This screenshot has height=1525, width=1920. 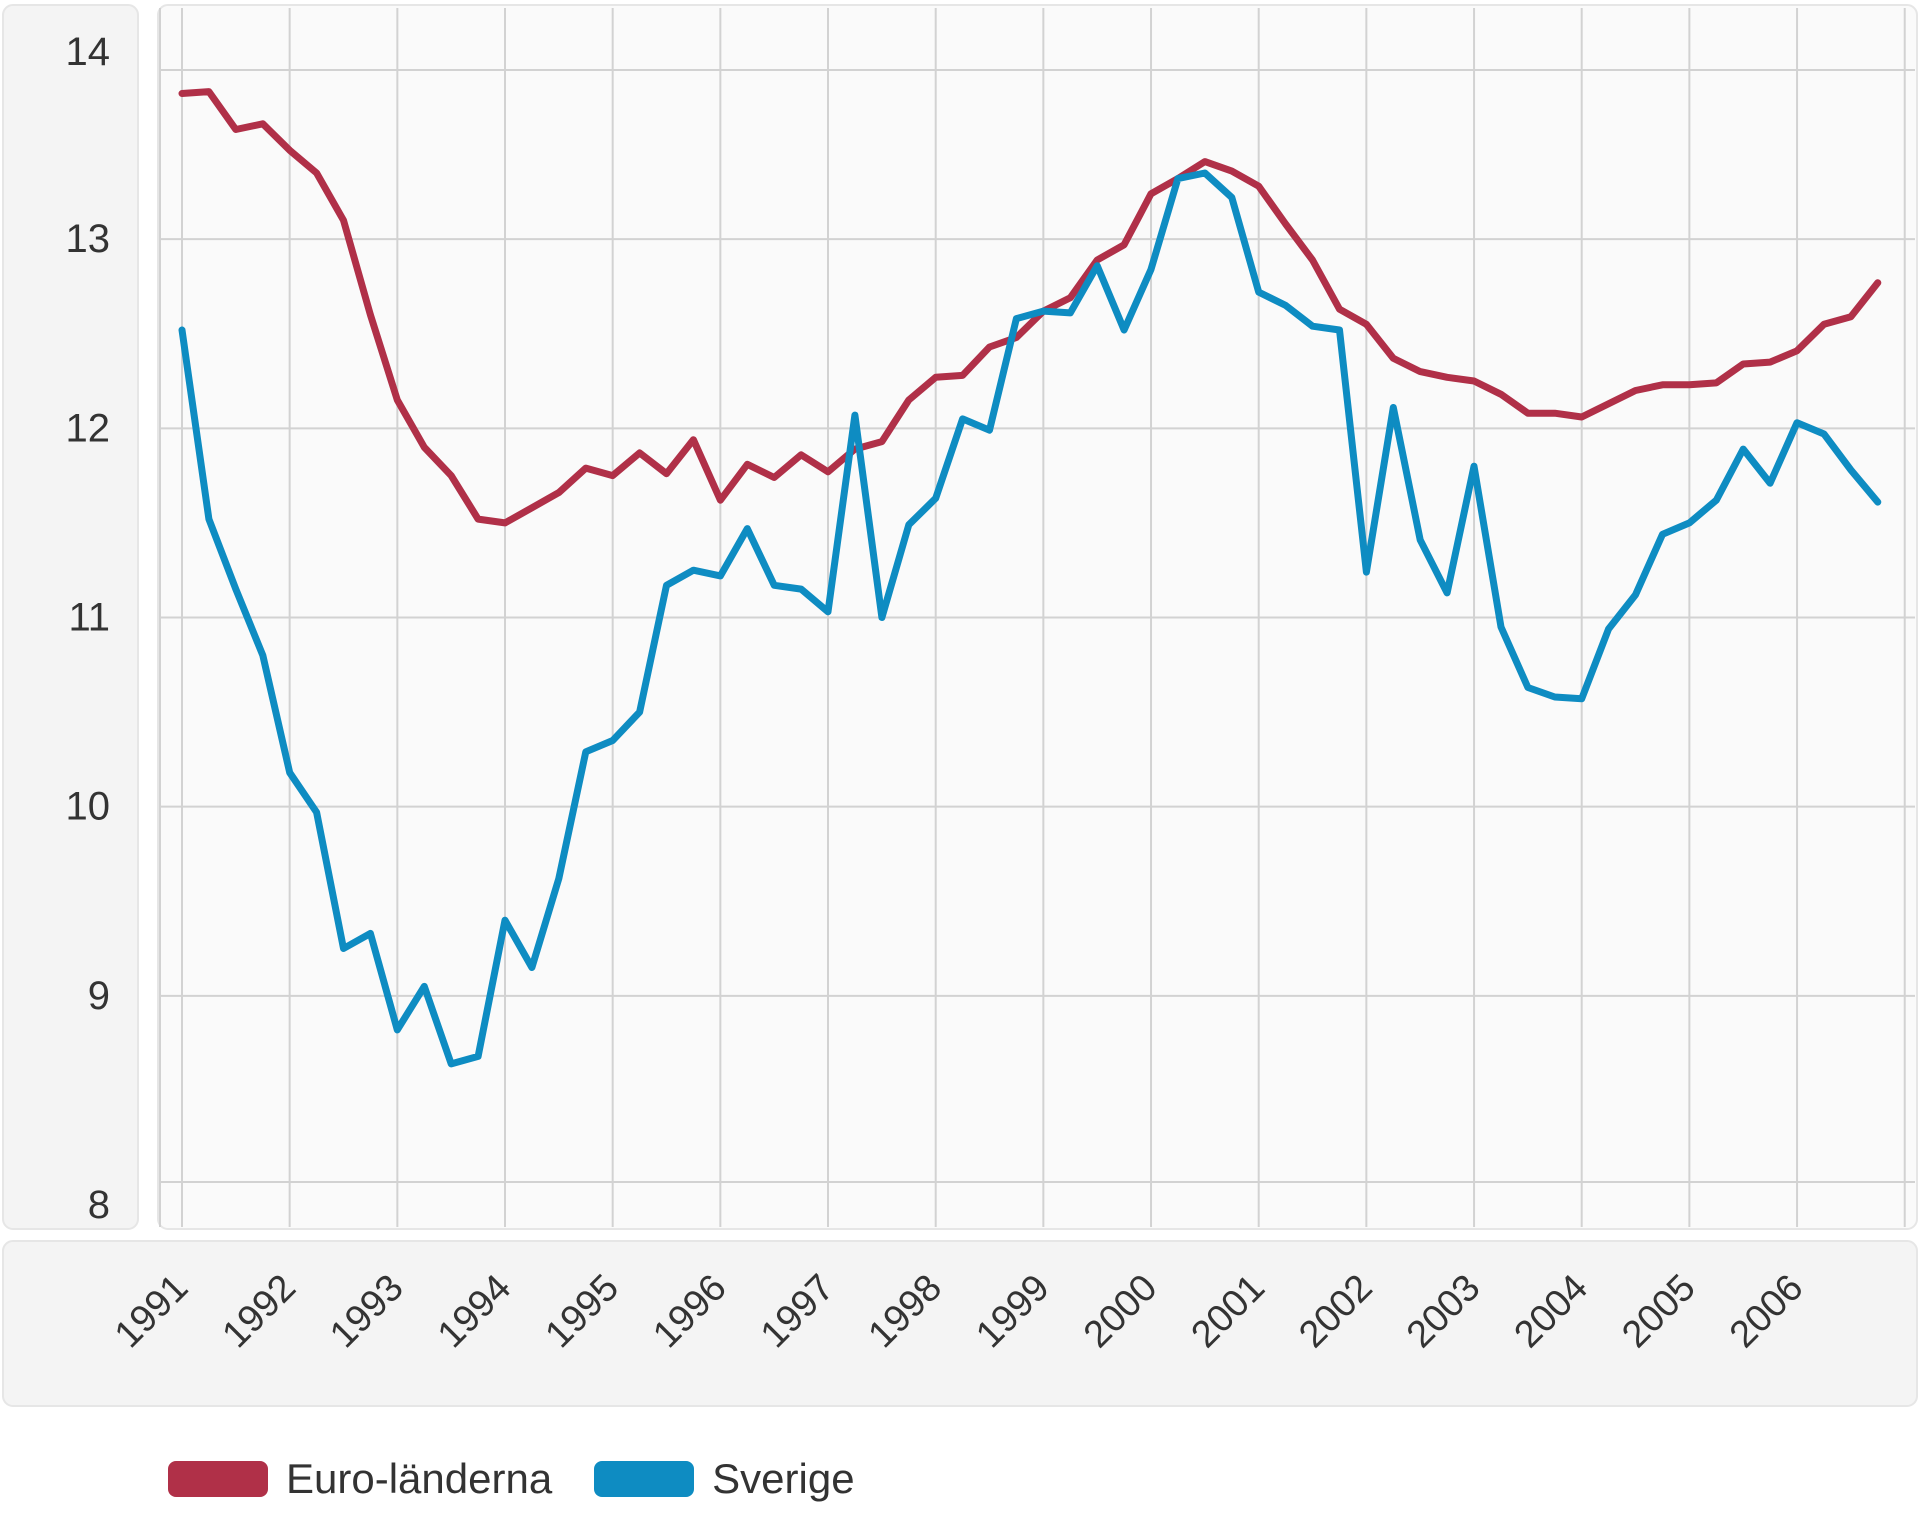 I want to click on y-axis-label-panel, so click(x=70, y=617).